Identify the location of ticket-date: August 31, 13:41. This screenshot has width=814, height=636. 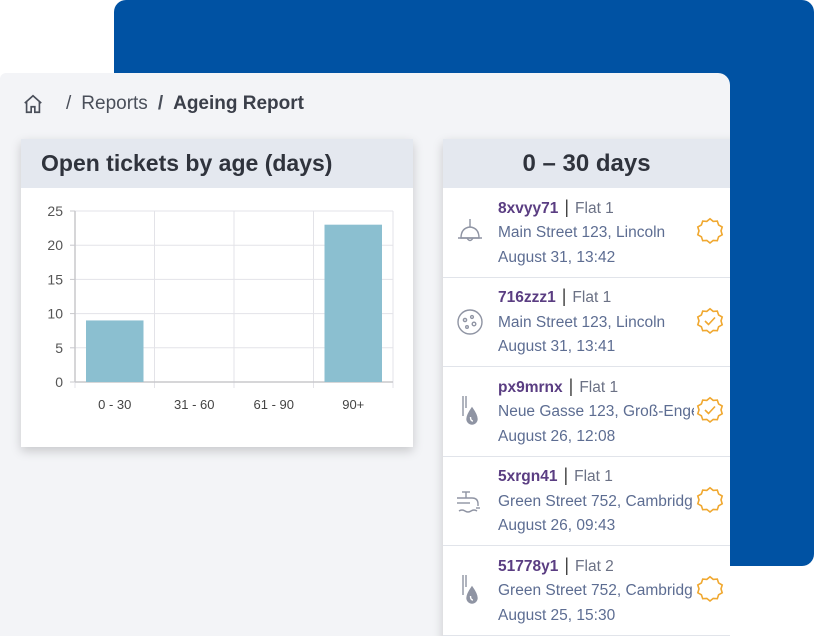
(557, 346).